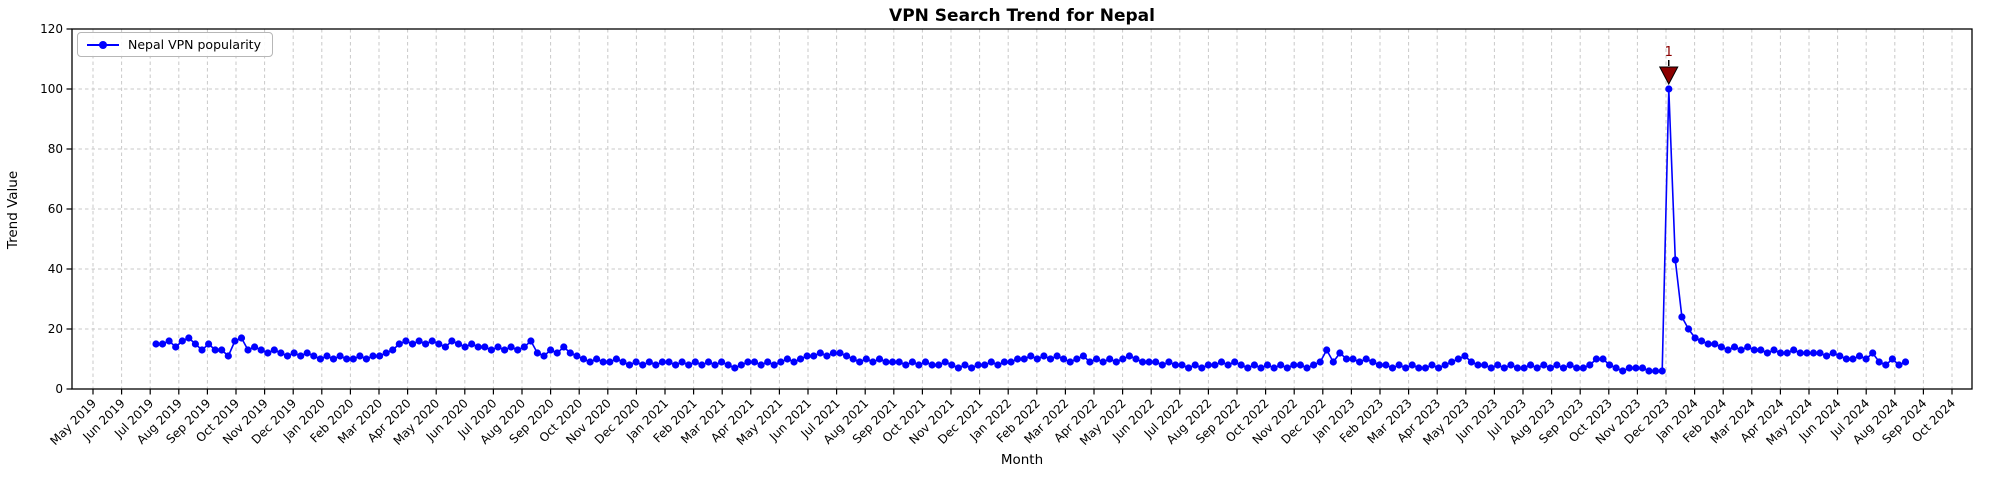  I want to click on x-axis-label: Month, so click(1022, 460).